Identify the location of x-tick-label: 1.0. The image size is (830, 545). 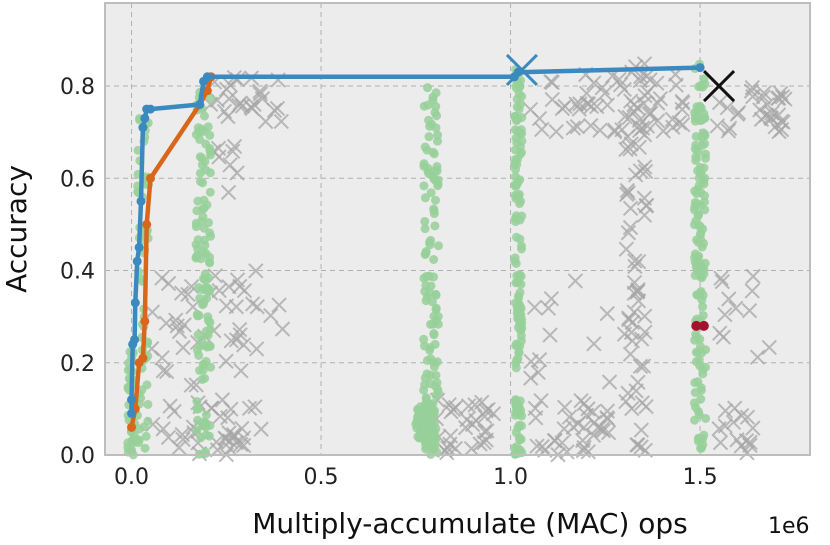
(510, 477).